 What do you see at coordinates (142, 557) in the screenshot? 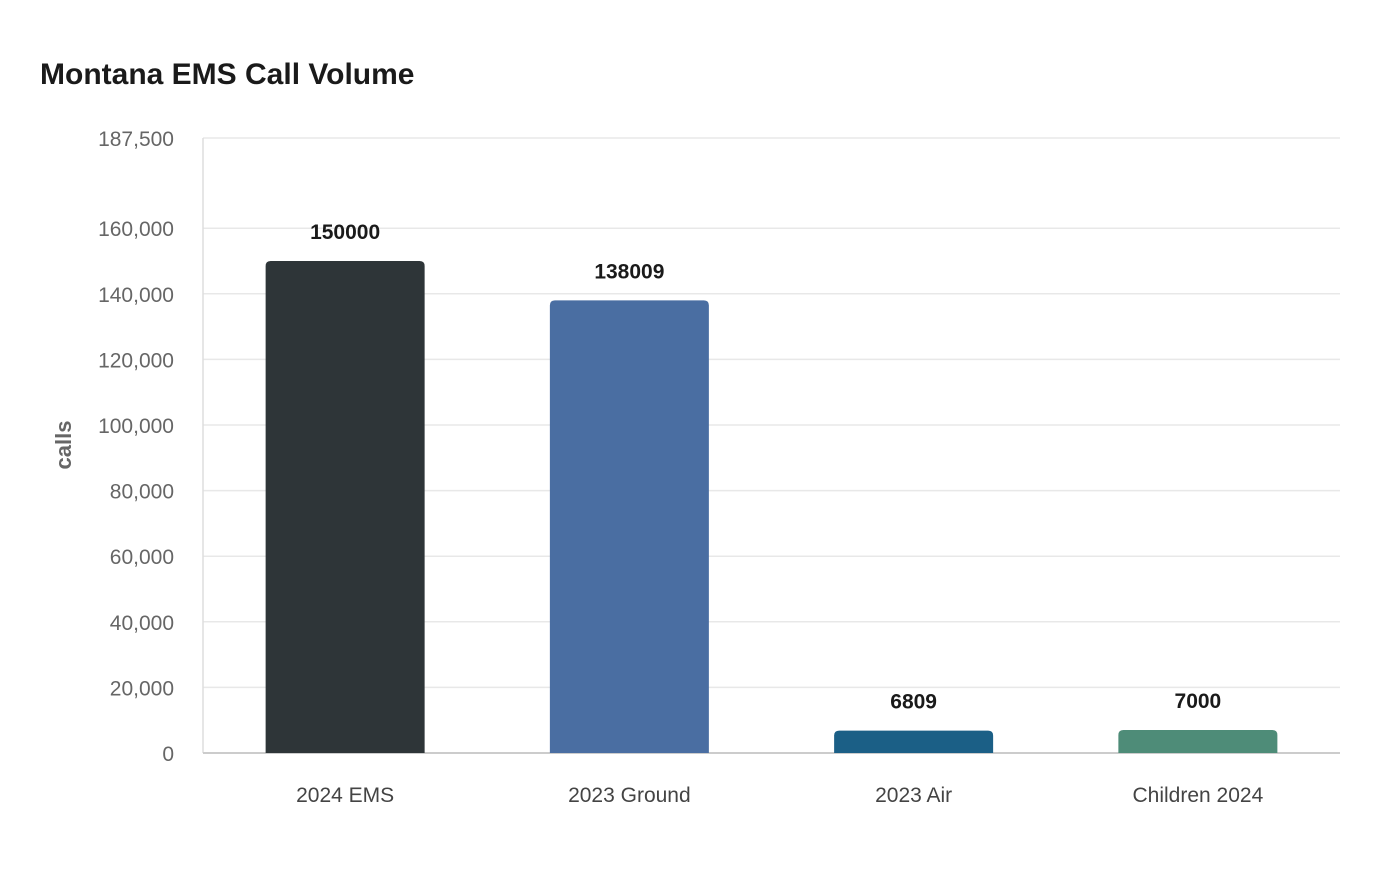
I see `y-tick-label: 60,000` at bounding box center [142, 557].